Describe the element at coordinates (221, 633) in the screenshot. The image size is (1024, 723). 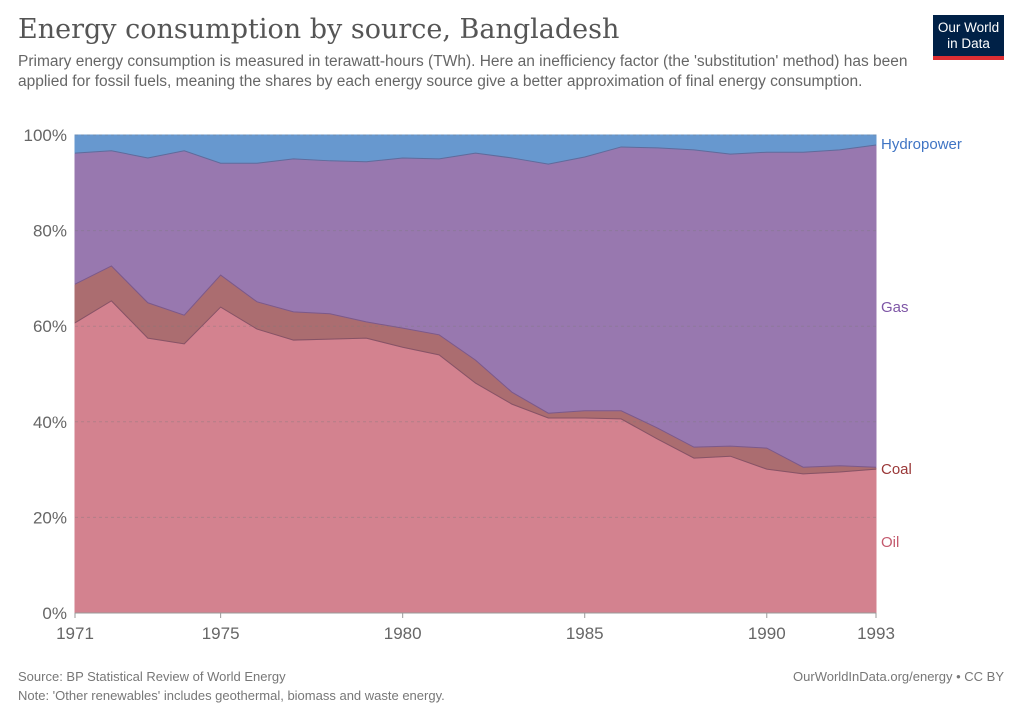
I see `x-tick-label: 1975` at that location.